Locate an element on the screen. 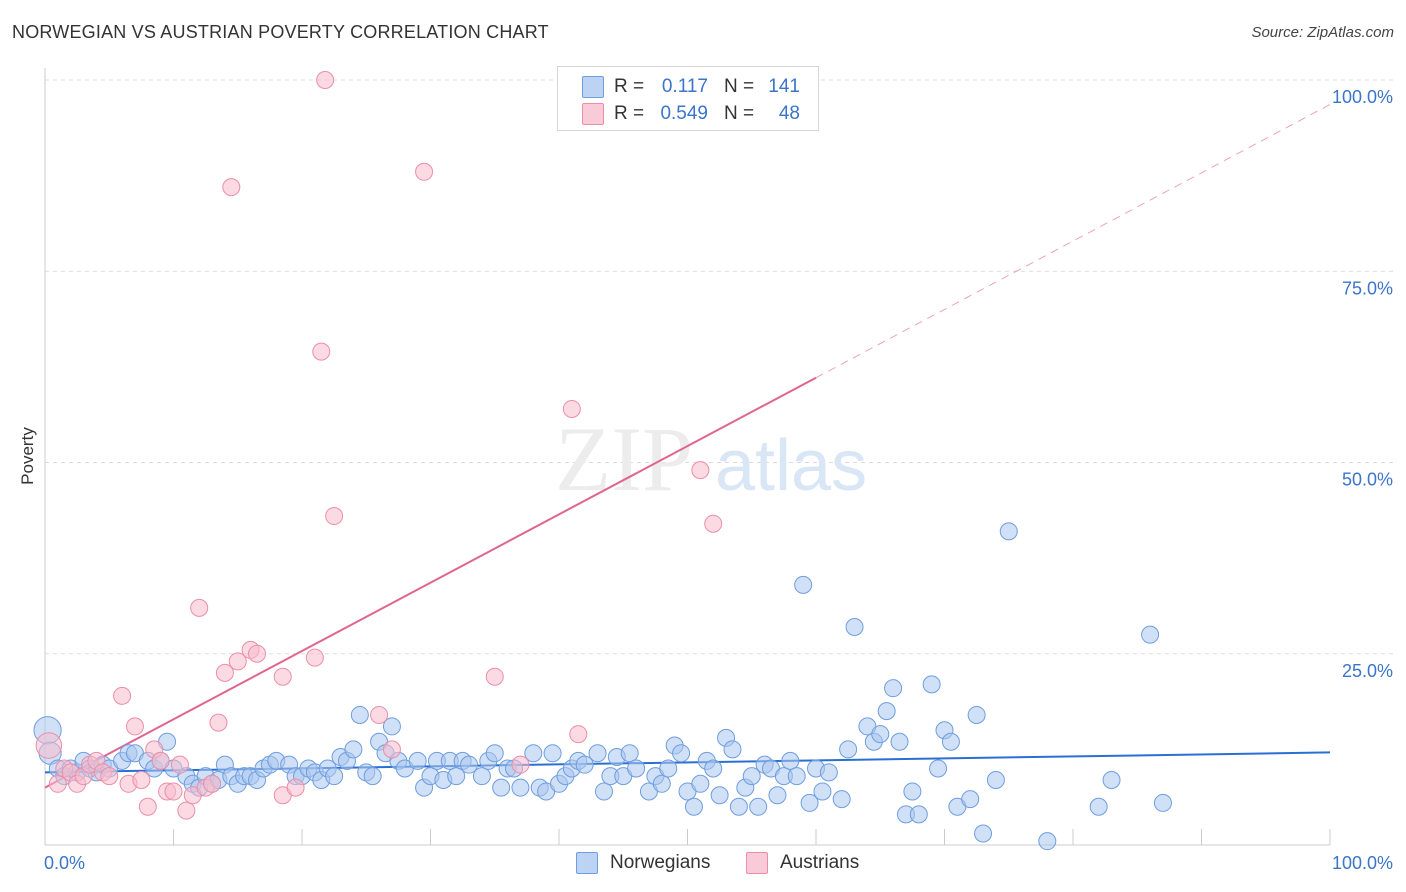  y-axis-title: Poverty is located at coordinates (27, 456).